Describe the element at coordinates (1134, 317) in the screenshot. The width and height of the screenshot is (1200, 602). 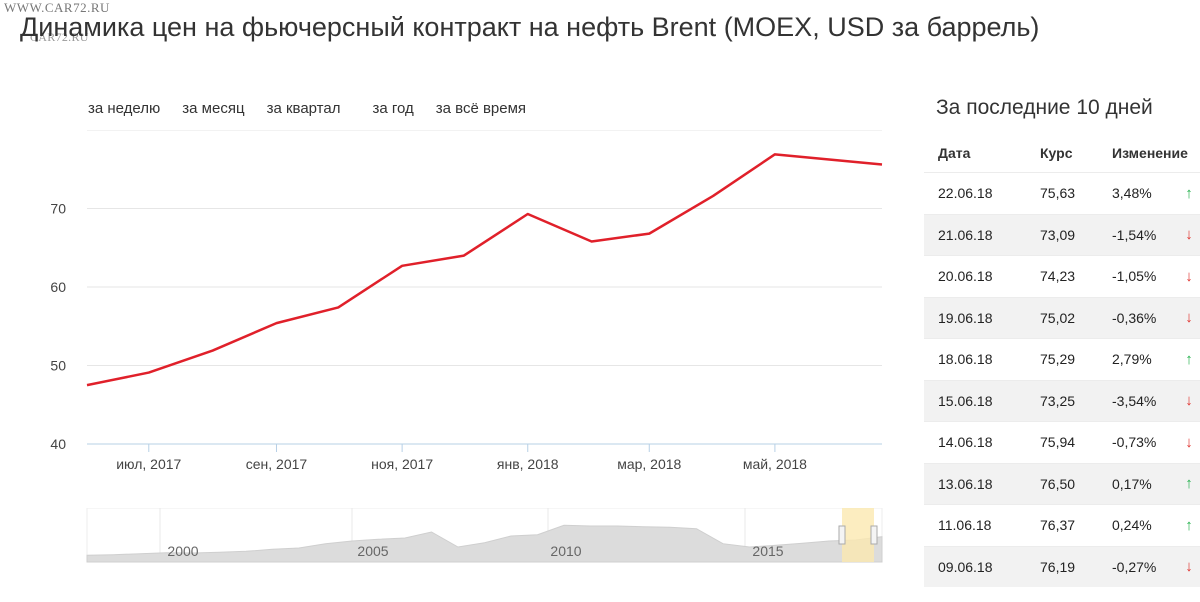
I see `row-change: -0,36%` at that location.